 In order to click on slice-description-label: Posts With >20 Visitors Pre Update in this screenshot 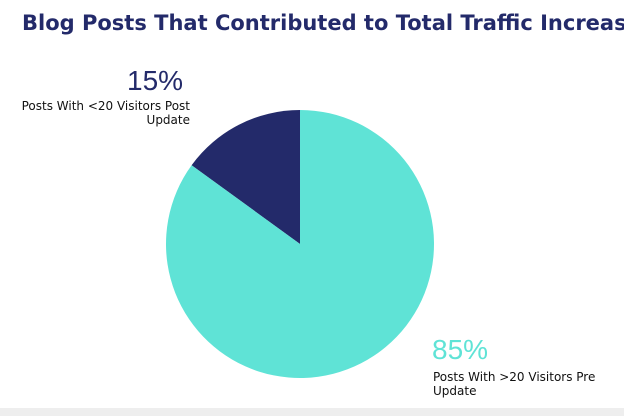, I will do `click(514, 384)`.